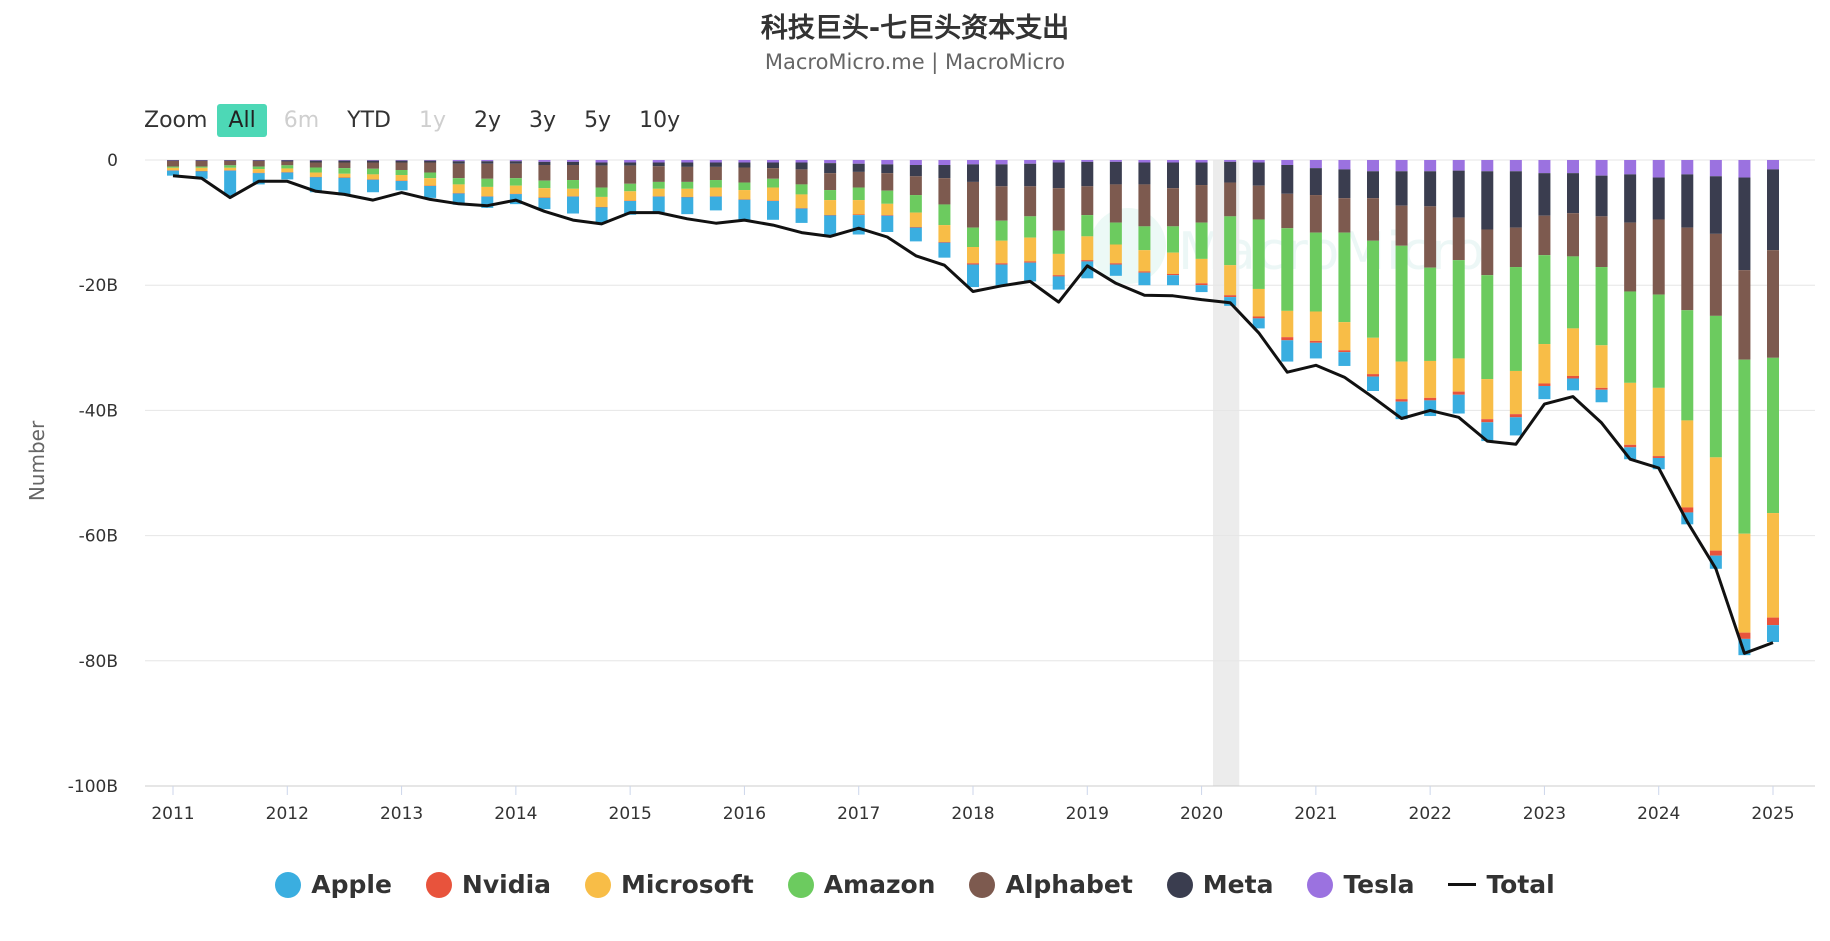 Image resolution: width=1830 pixels, height=941 pixels. I want to click on zoom-1y-button: 1y, so click(432, 120).